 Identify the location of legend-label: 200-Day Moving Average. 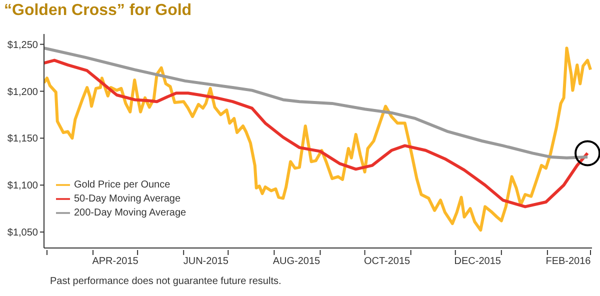
(130, 213).